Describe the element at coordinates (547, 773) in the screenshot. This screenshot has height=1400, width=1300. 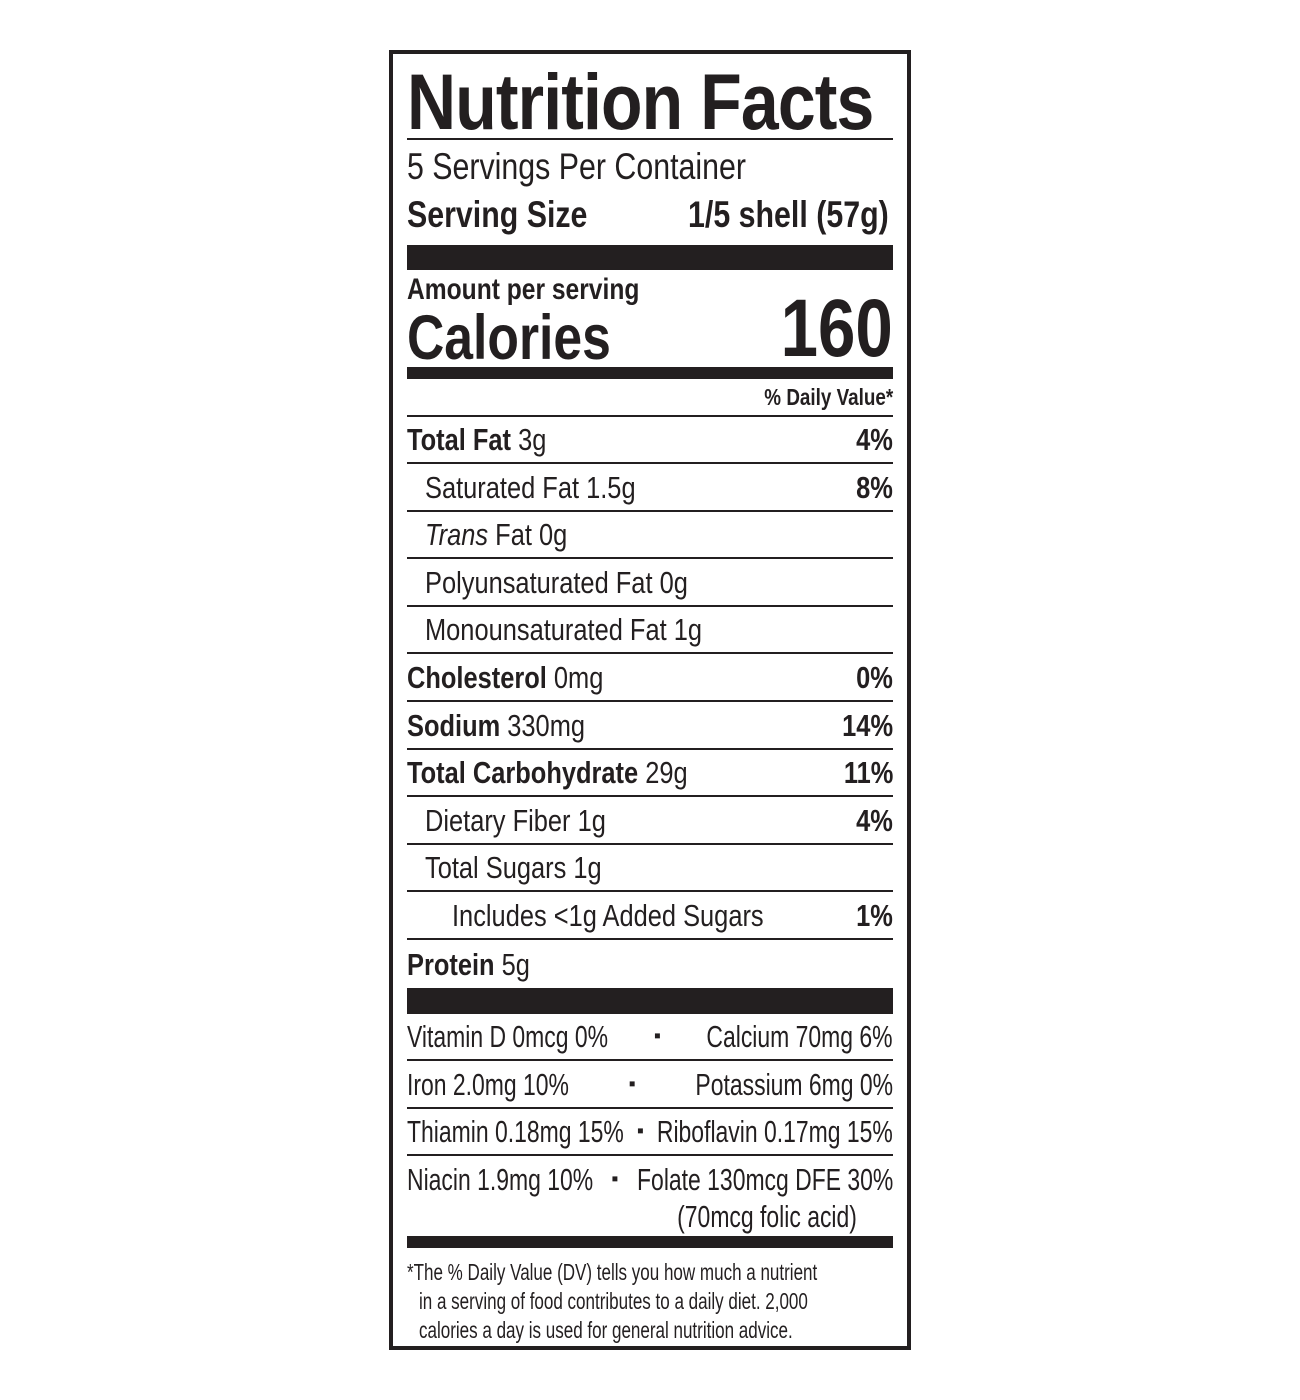
I see `nutrient-name: Total Carbohydrate 29g` at that location.